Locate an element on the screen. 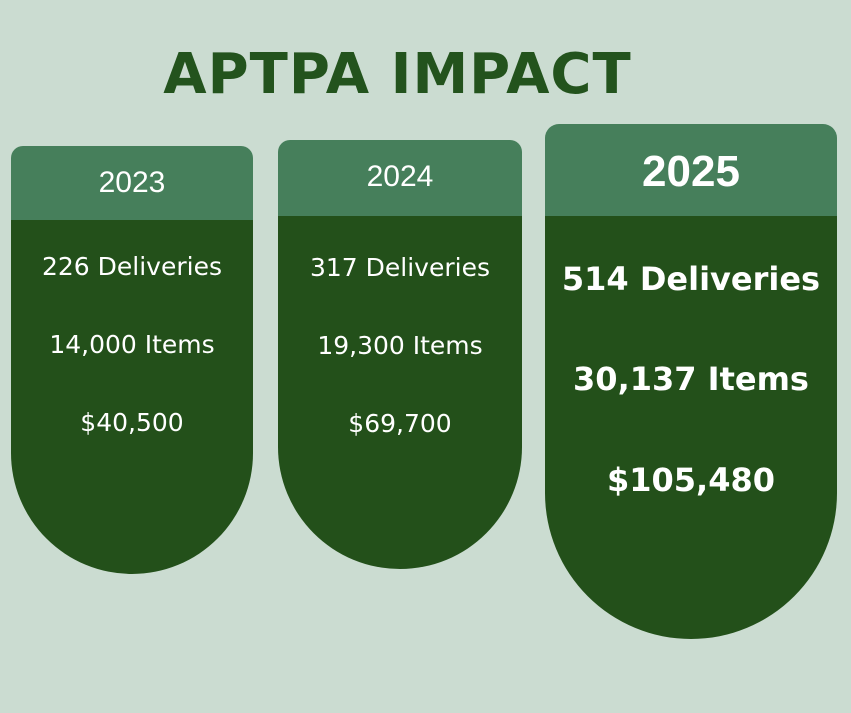 This screenshot has width=851, height=713. card-body: 226 Deliveries 14,000 Items $40,500 is located at coordinates (132, 395).